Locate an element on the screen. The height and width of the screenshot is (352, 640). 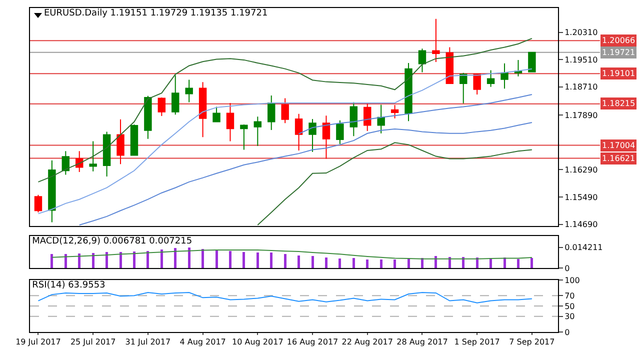
y-tick-label: 1.17890 is located at coordinates (581, 115).